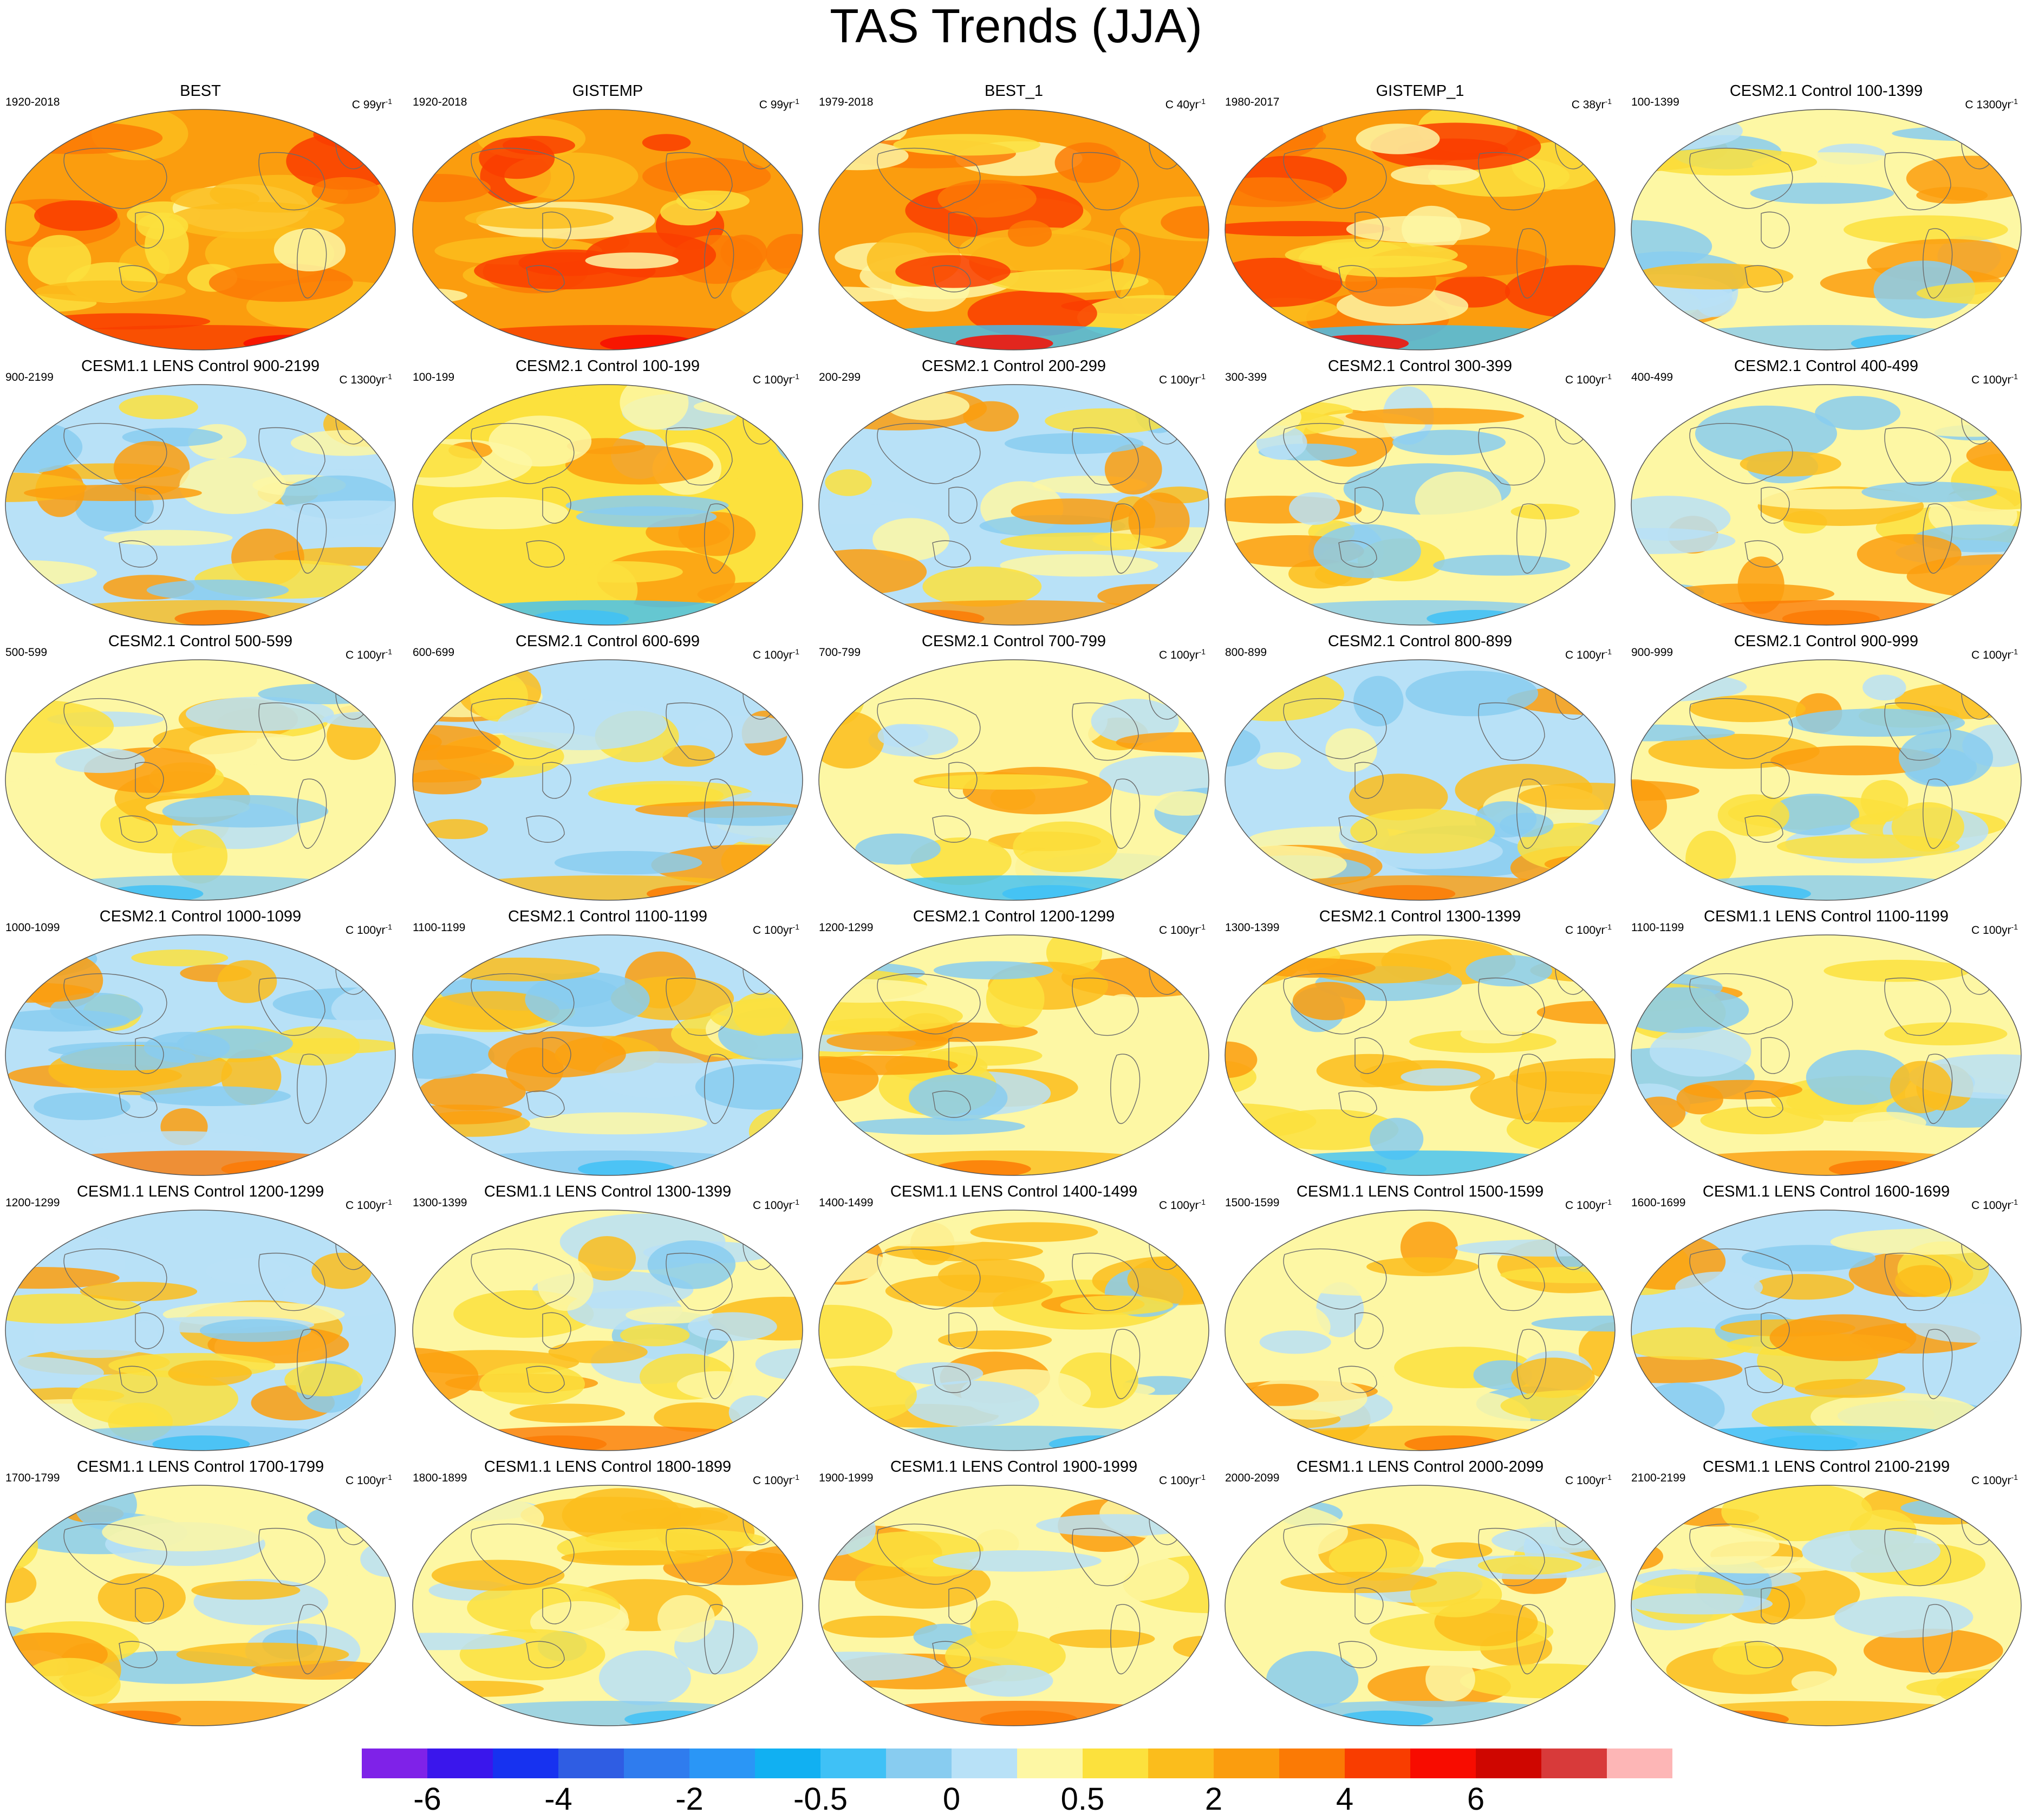 The height and width of the screenshot is (1820, 2032). What do you see at coordinates (200, 641) in the screenshot?
I see `panel-title: CESM2.1 Control 500-599` at bounding box center [200, 641].